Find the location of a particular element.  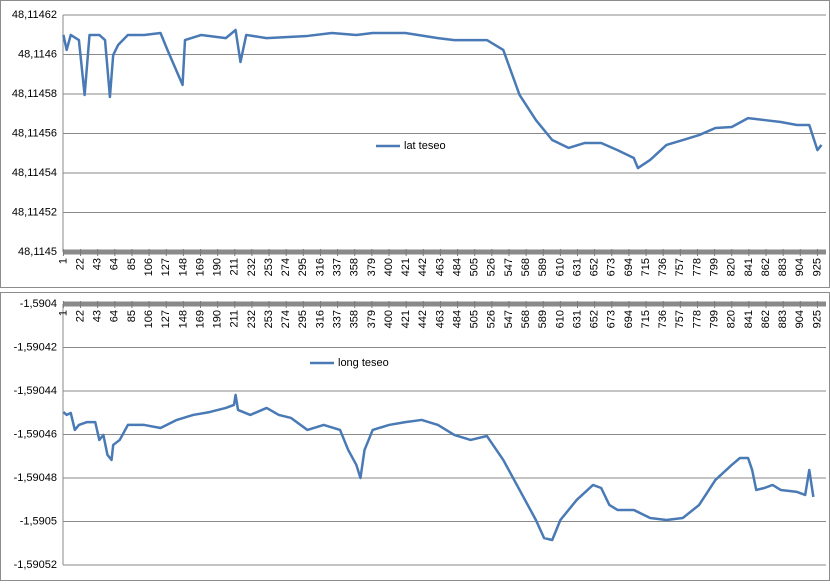

x-tick-label: 925 is located at coordinates (817, 267).